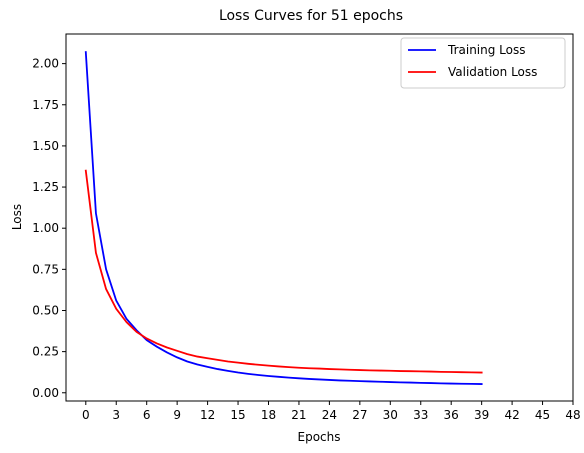  I want to click on y-axis: 0.00 0.25 0.50 0.75 1.00 1.25 1.50 1.75 2.00, so click(49, 228).